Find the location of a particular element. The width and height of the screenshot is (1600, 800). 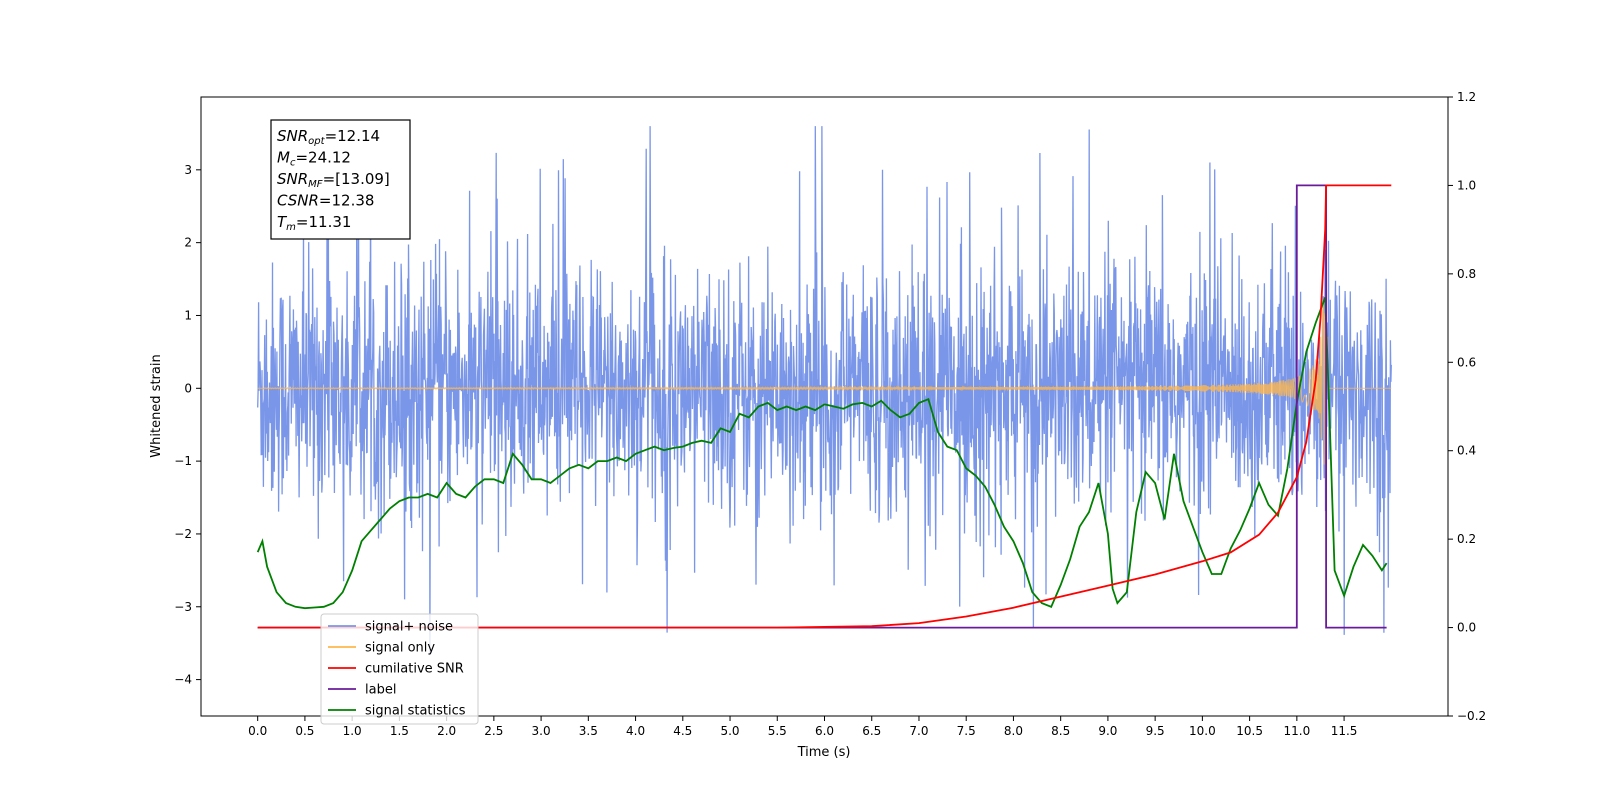

y2-tick-label: 1.2 is located at coordinates (1466, 97).